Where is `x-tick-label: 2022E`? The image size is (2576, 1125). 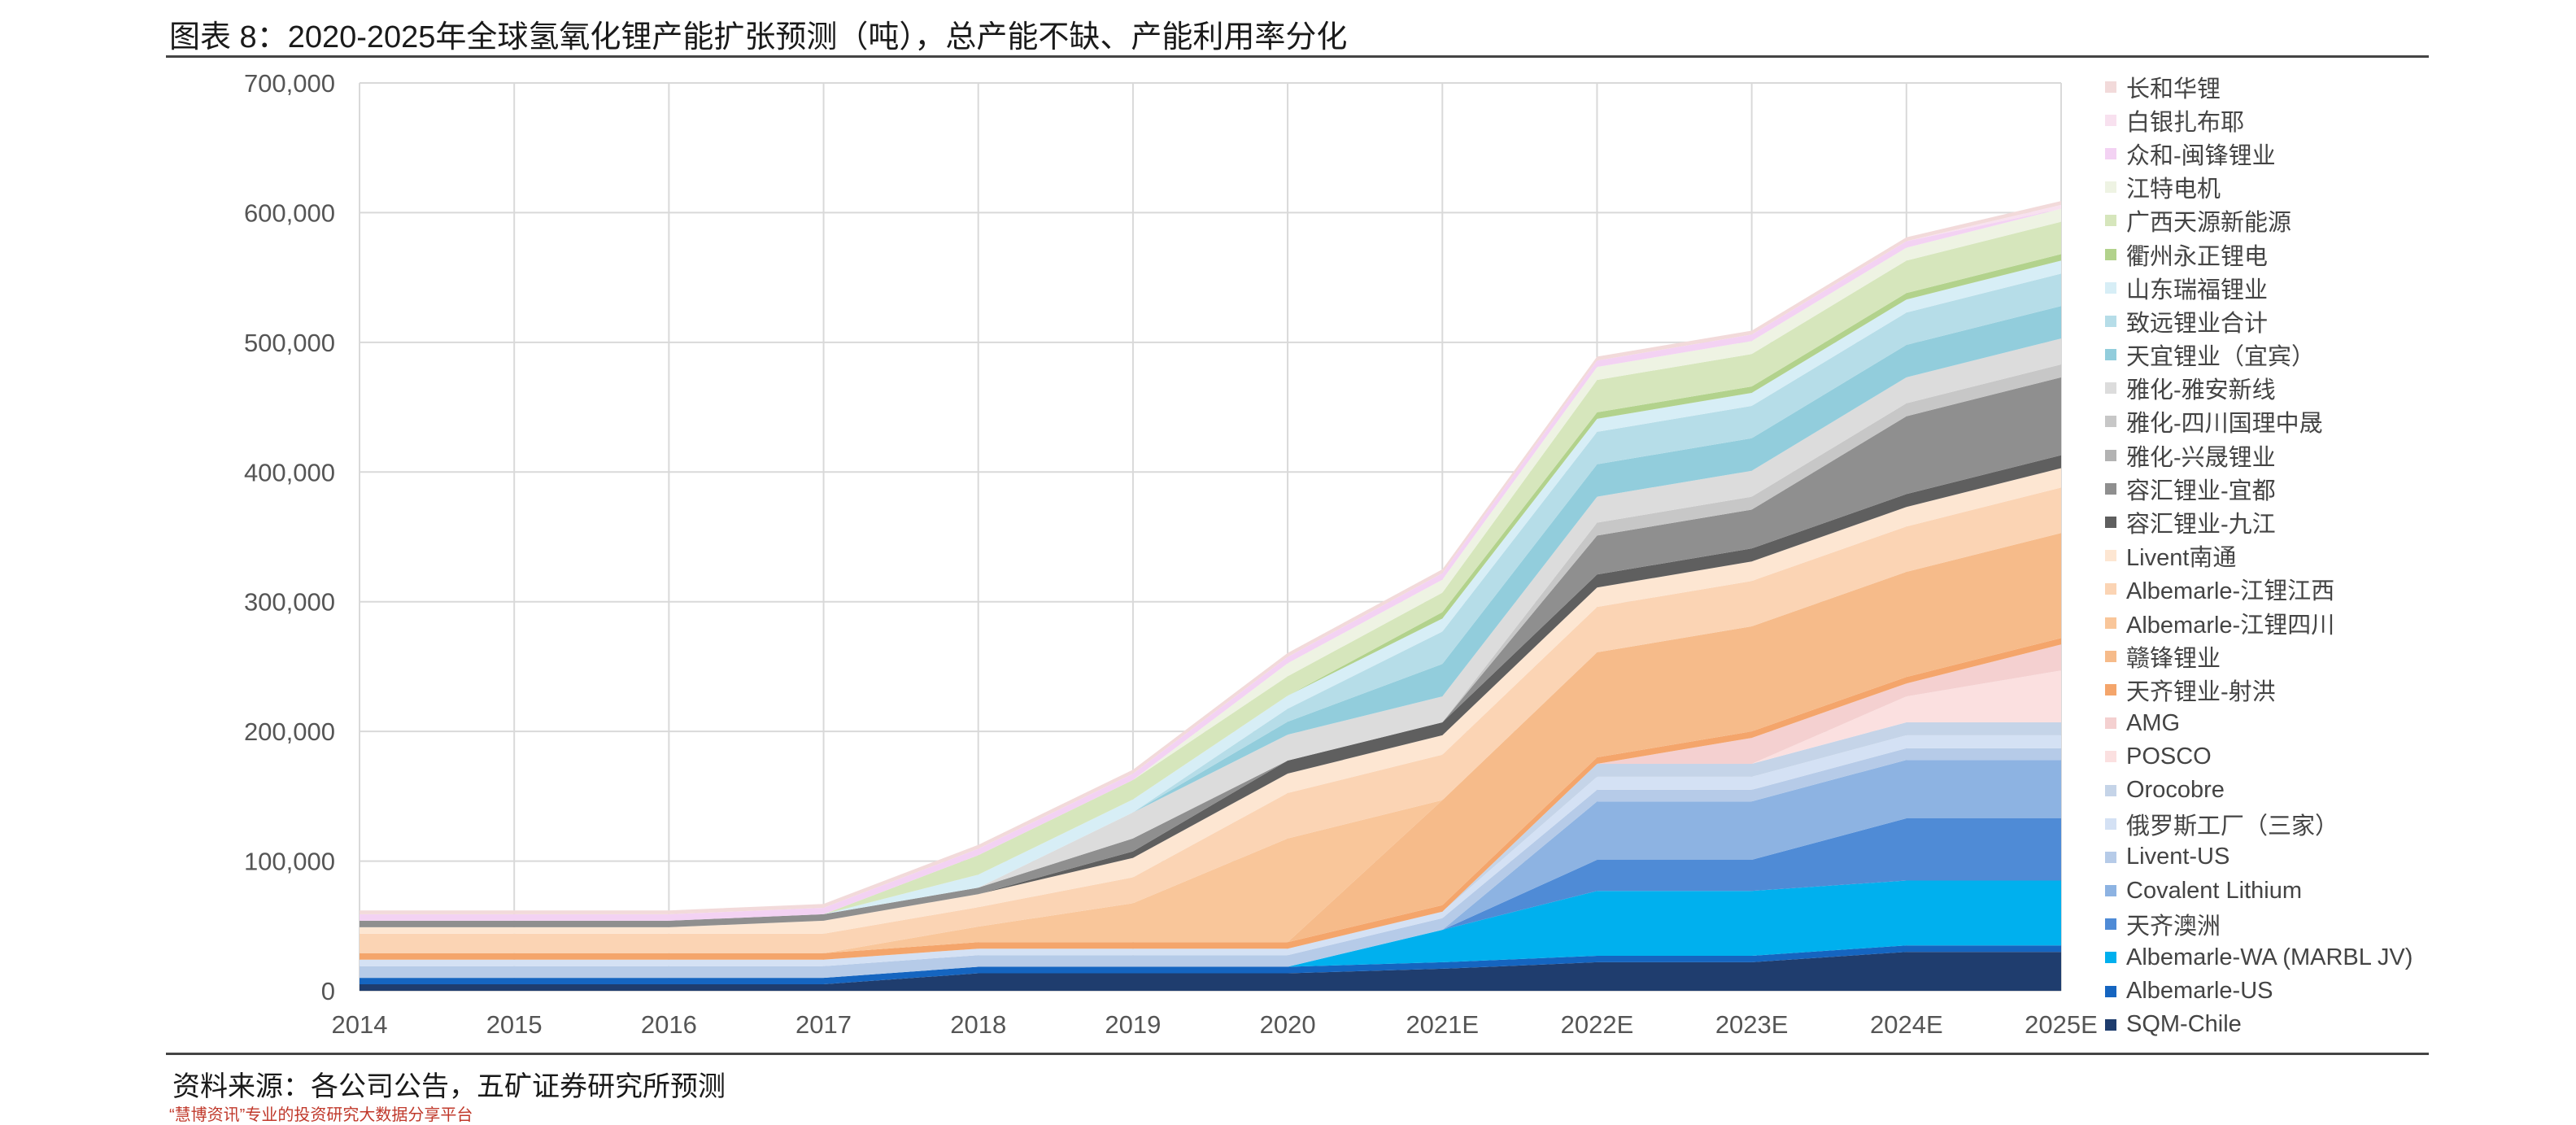
x-tick-label: 2022E is located at coordinates (1597, 1024).